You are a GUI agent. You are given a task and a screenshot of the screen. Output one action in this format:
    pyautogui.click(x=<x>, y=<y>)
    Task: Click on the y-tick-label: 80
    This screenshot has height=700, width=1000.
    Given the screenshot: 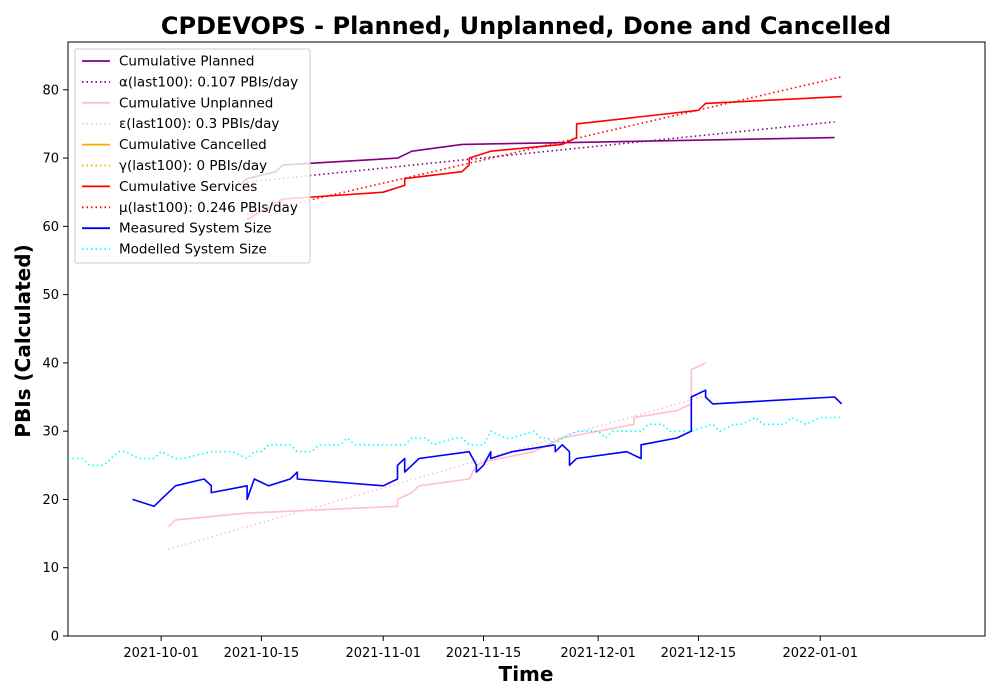 What is the action you would take?
    pyautogui.click(x=50, y=90)
    